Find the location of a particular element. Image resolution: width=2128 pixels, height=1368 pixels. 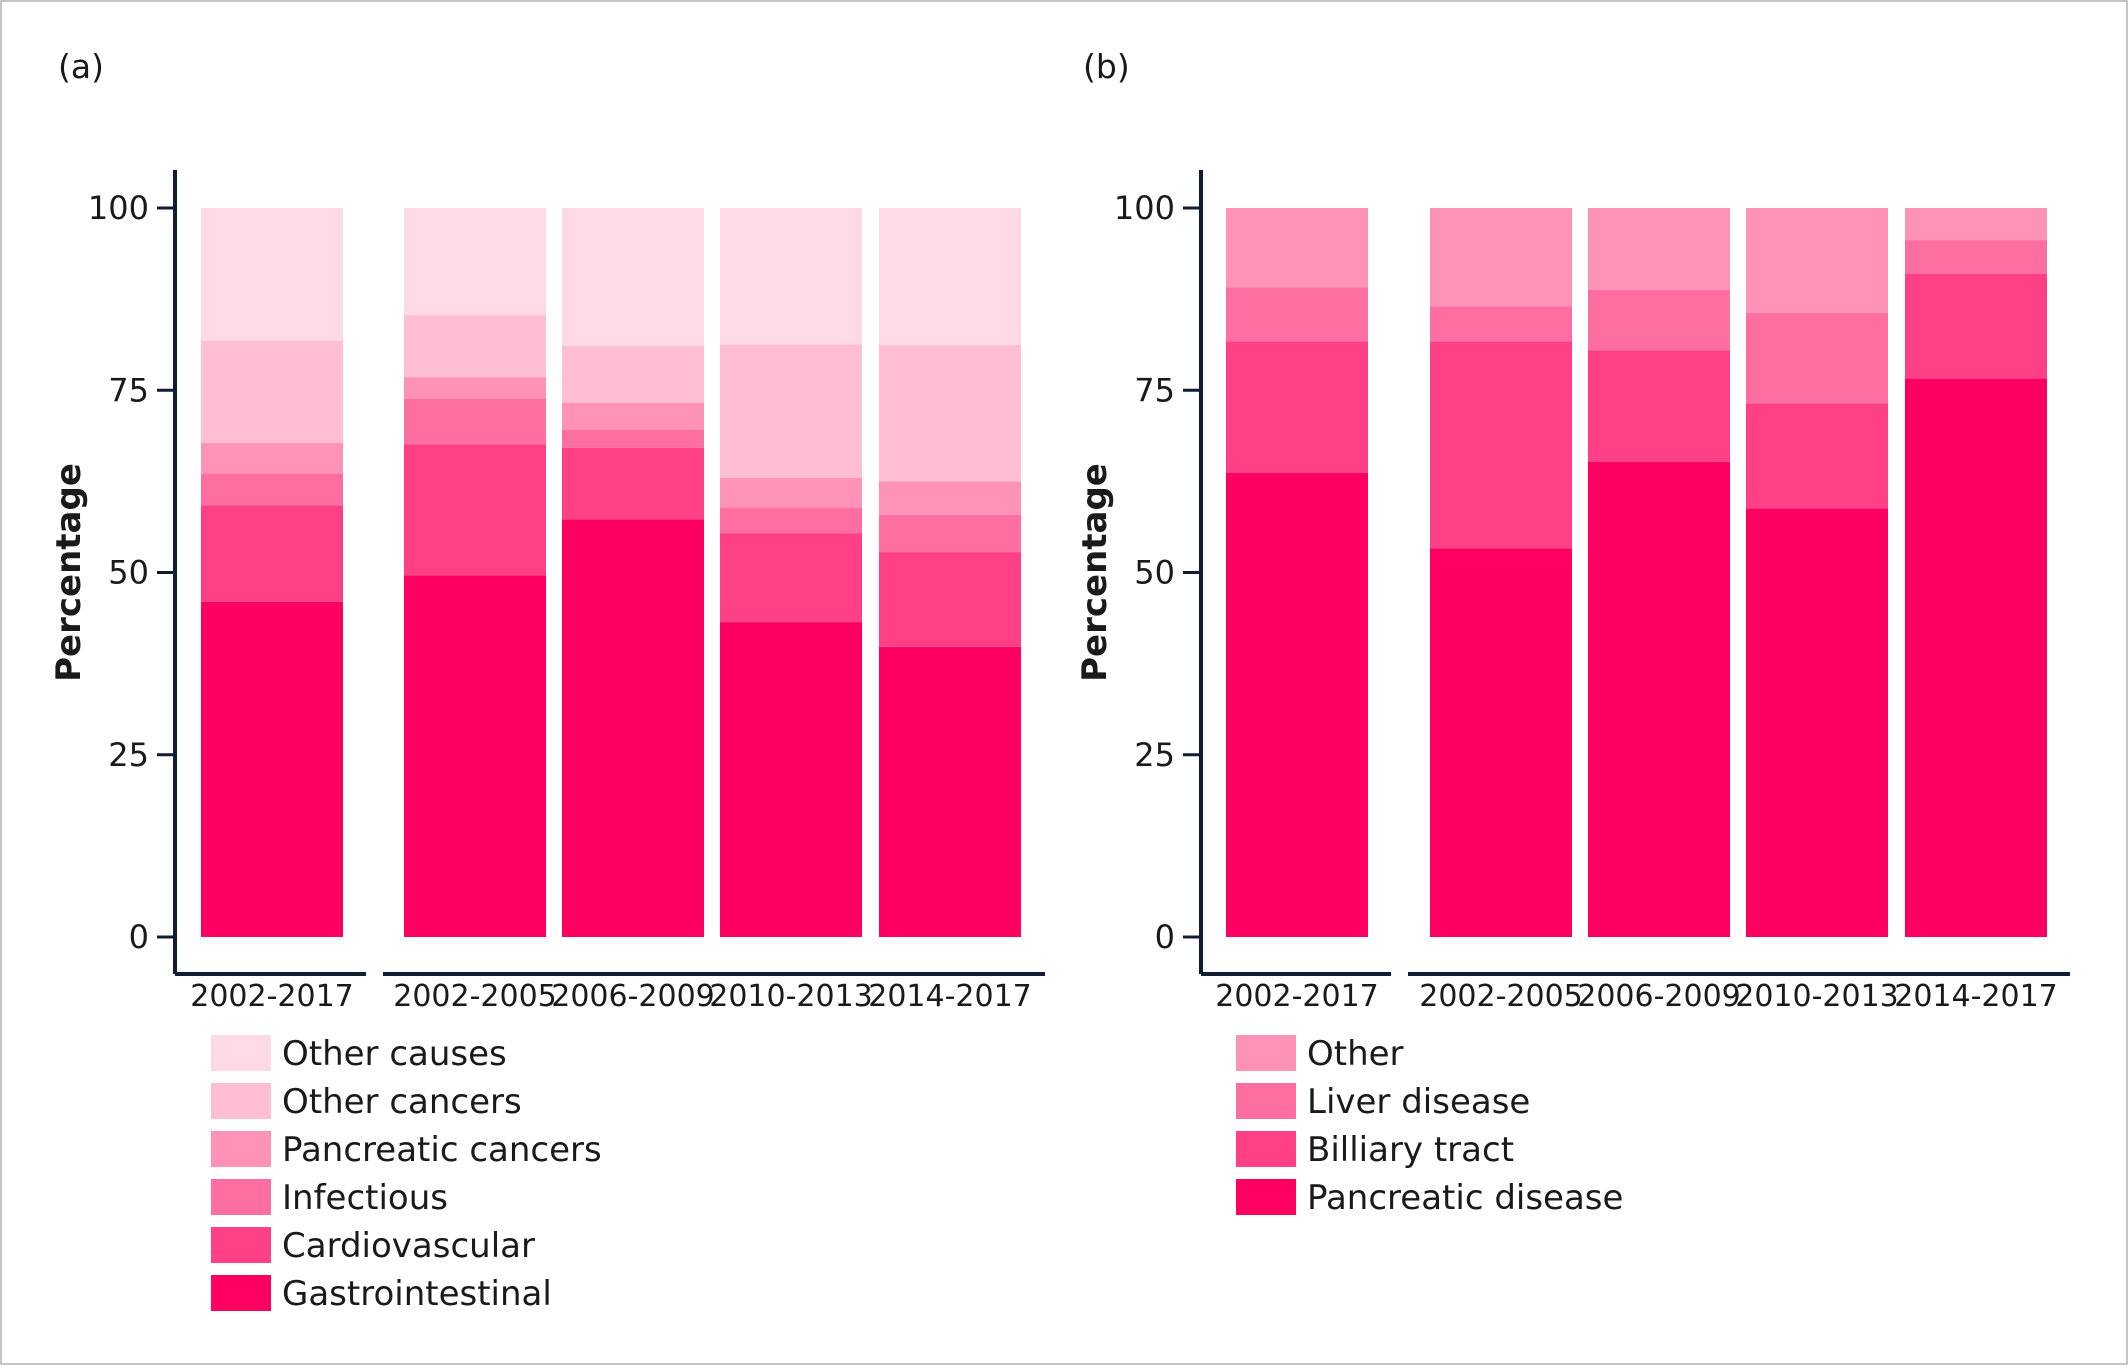

panel-a-bar-2002-2005-other-causes is located at coordinates (475, 262).